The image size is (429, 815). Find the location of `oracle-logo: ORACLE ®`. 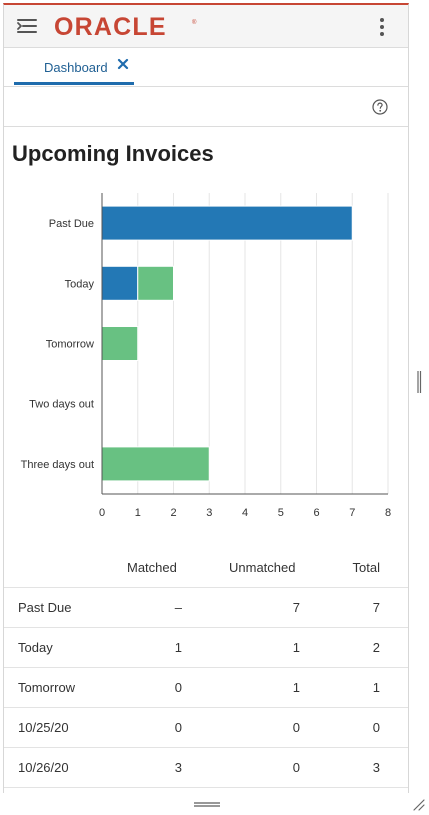

oracle-logo: ORACLE ® is located at coordinates (125, 26).